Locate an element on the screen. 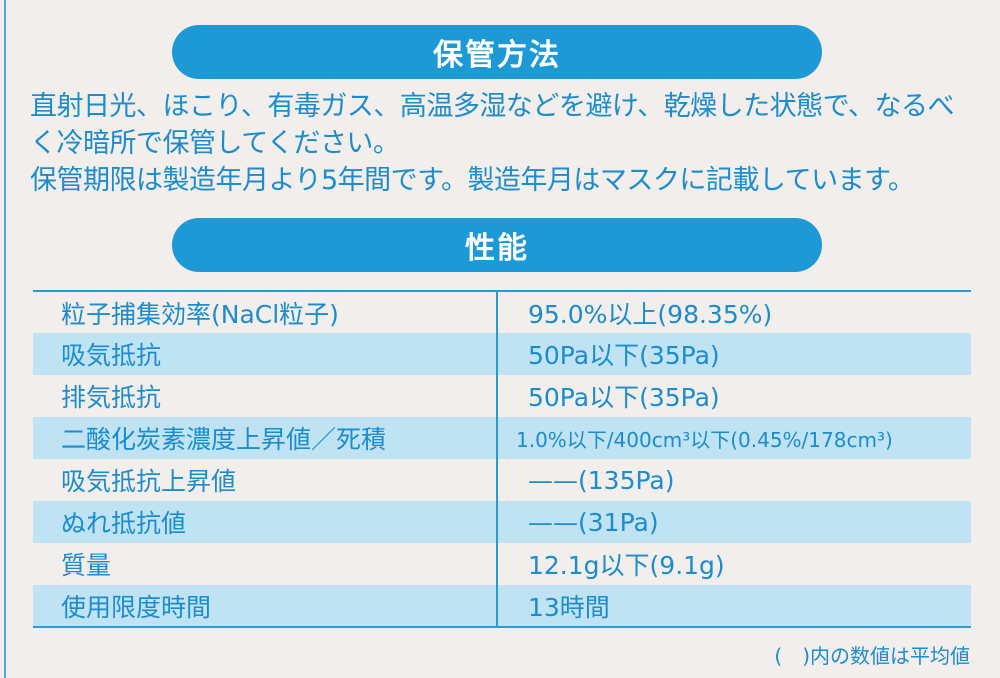 This screenshot has width=1000, height=678. storage-line: 保管期限は製造年月より5年間です。製造年月はマスクに記載しています。 is located at coordinates (472, 180).